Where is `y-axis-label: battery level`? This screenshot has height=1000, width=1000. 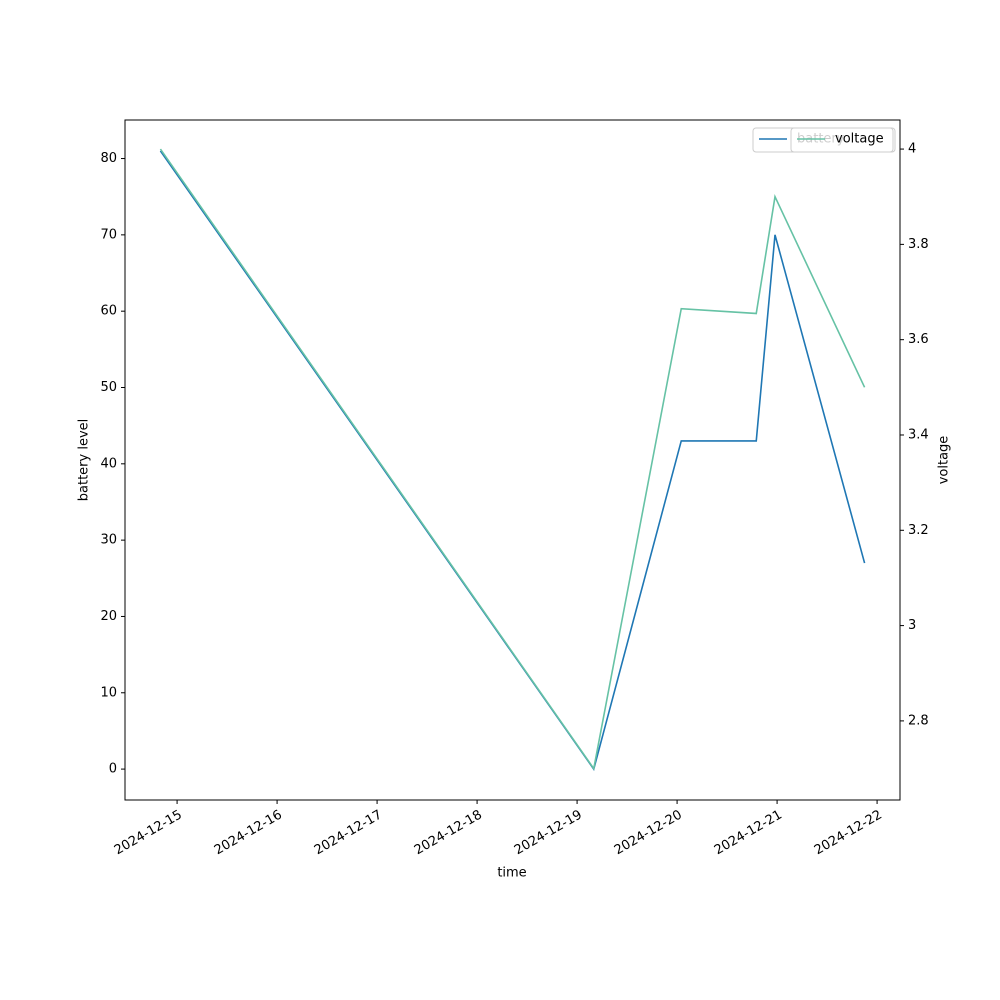 y-axis-label: battery level is located at coordinates (84, 460).